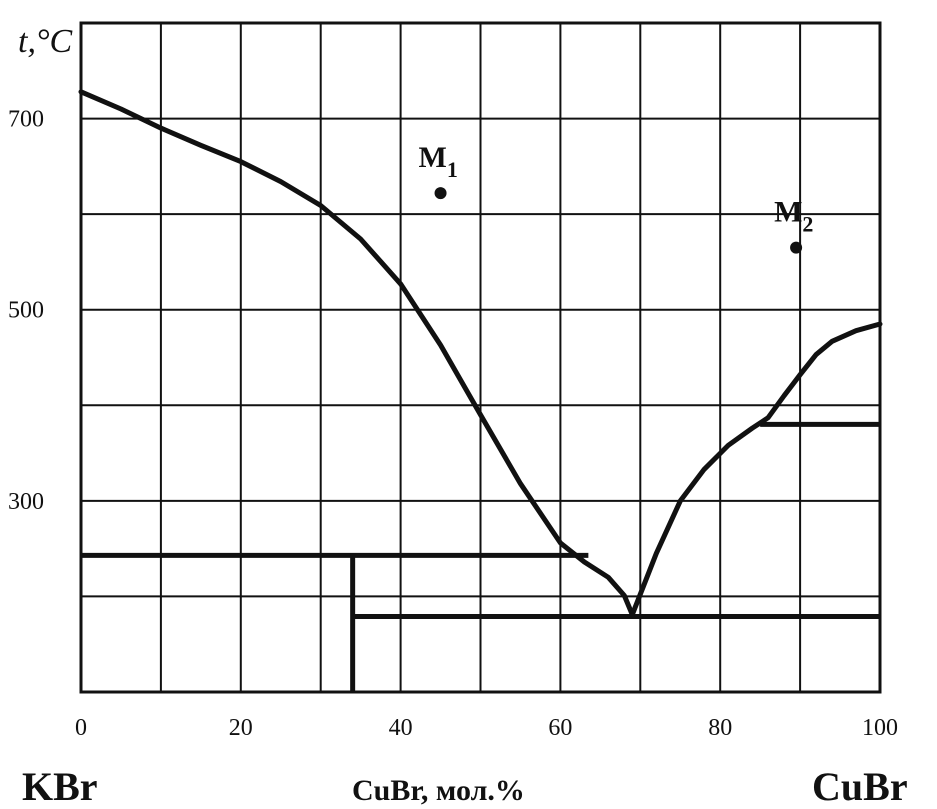  Describe the element at coordinates (880, 728) in the screenshot. I see `x-tick-label: 100` at that location.